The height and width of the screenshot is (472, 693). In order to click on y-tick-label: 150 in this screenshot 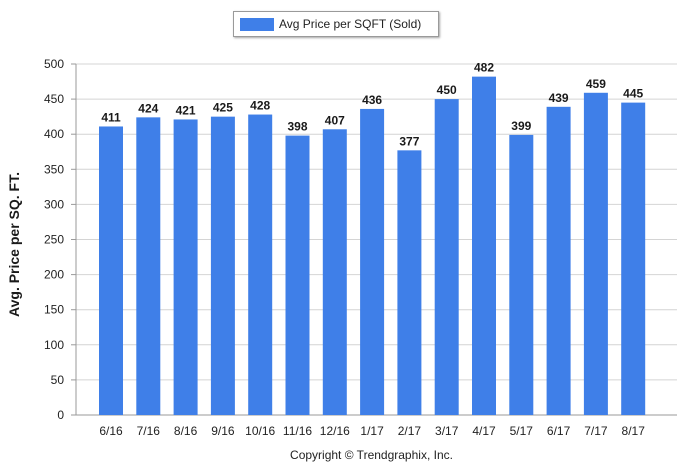, I will do `click(54, 310)`.